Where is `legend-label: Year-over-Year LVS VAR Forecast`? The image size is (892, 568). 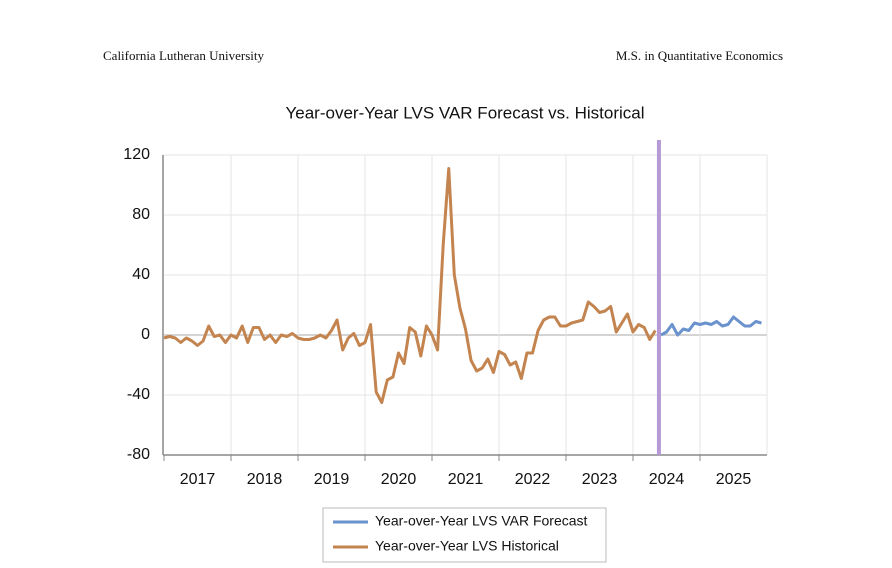
legend-label: Year-over-Year LVS VAR Forecast is located at coordinates (481, 521).